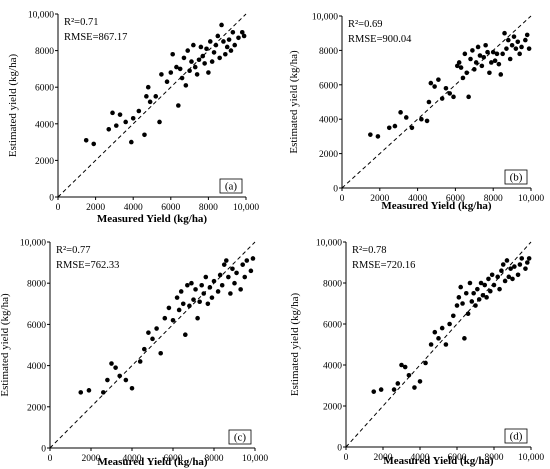 The height and width of the screenshot is (469, 550). I want to click on y-tick-label: 2000, so click(36, 408).